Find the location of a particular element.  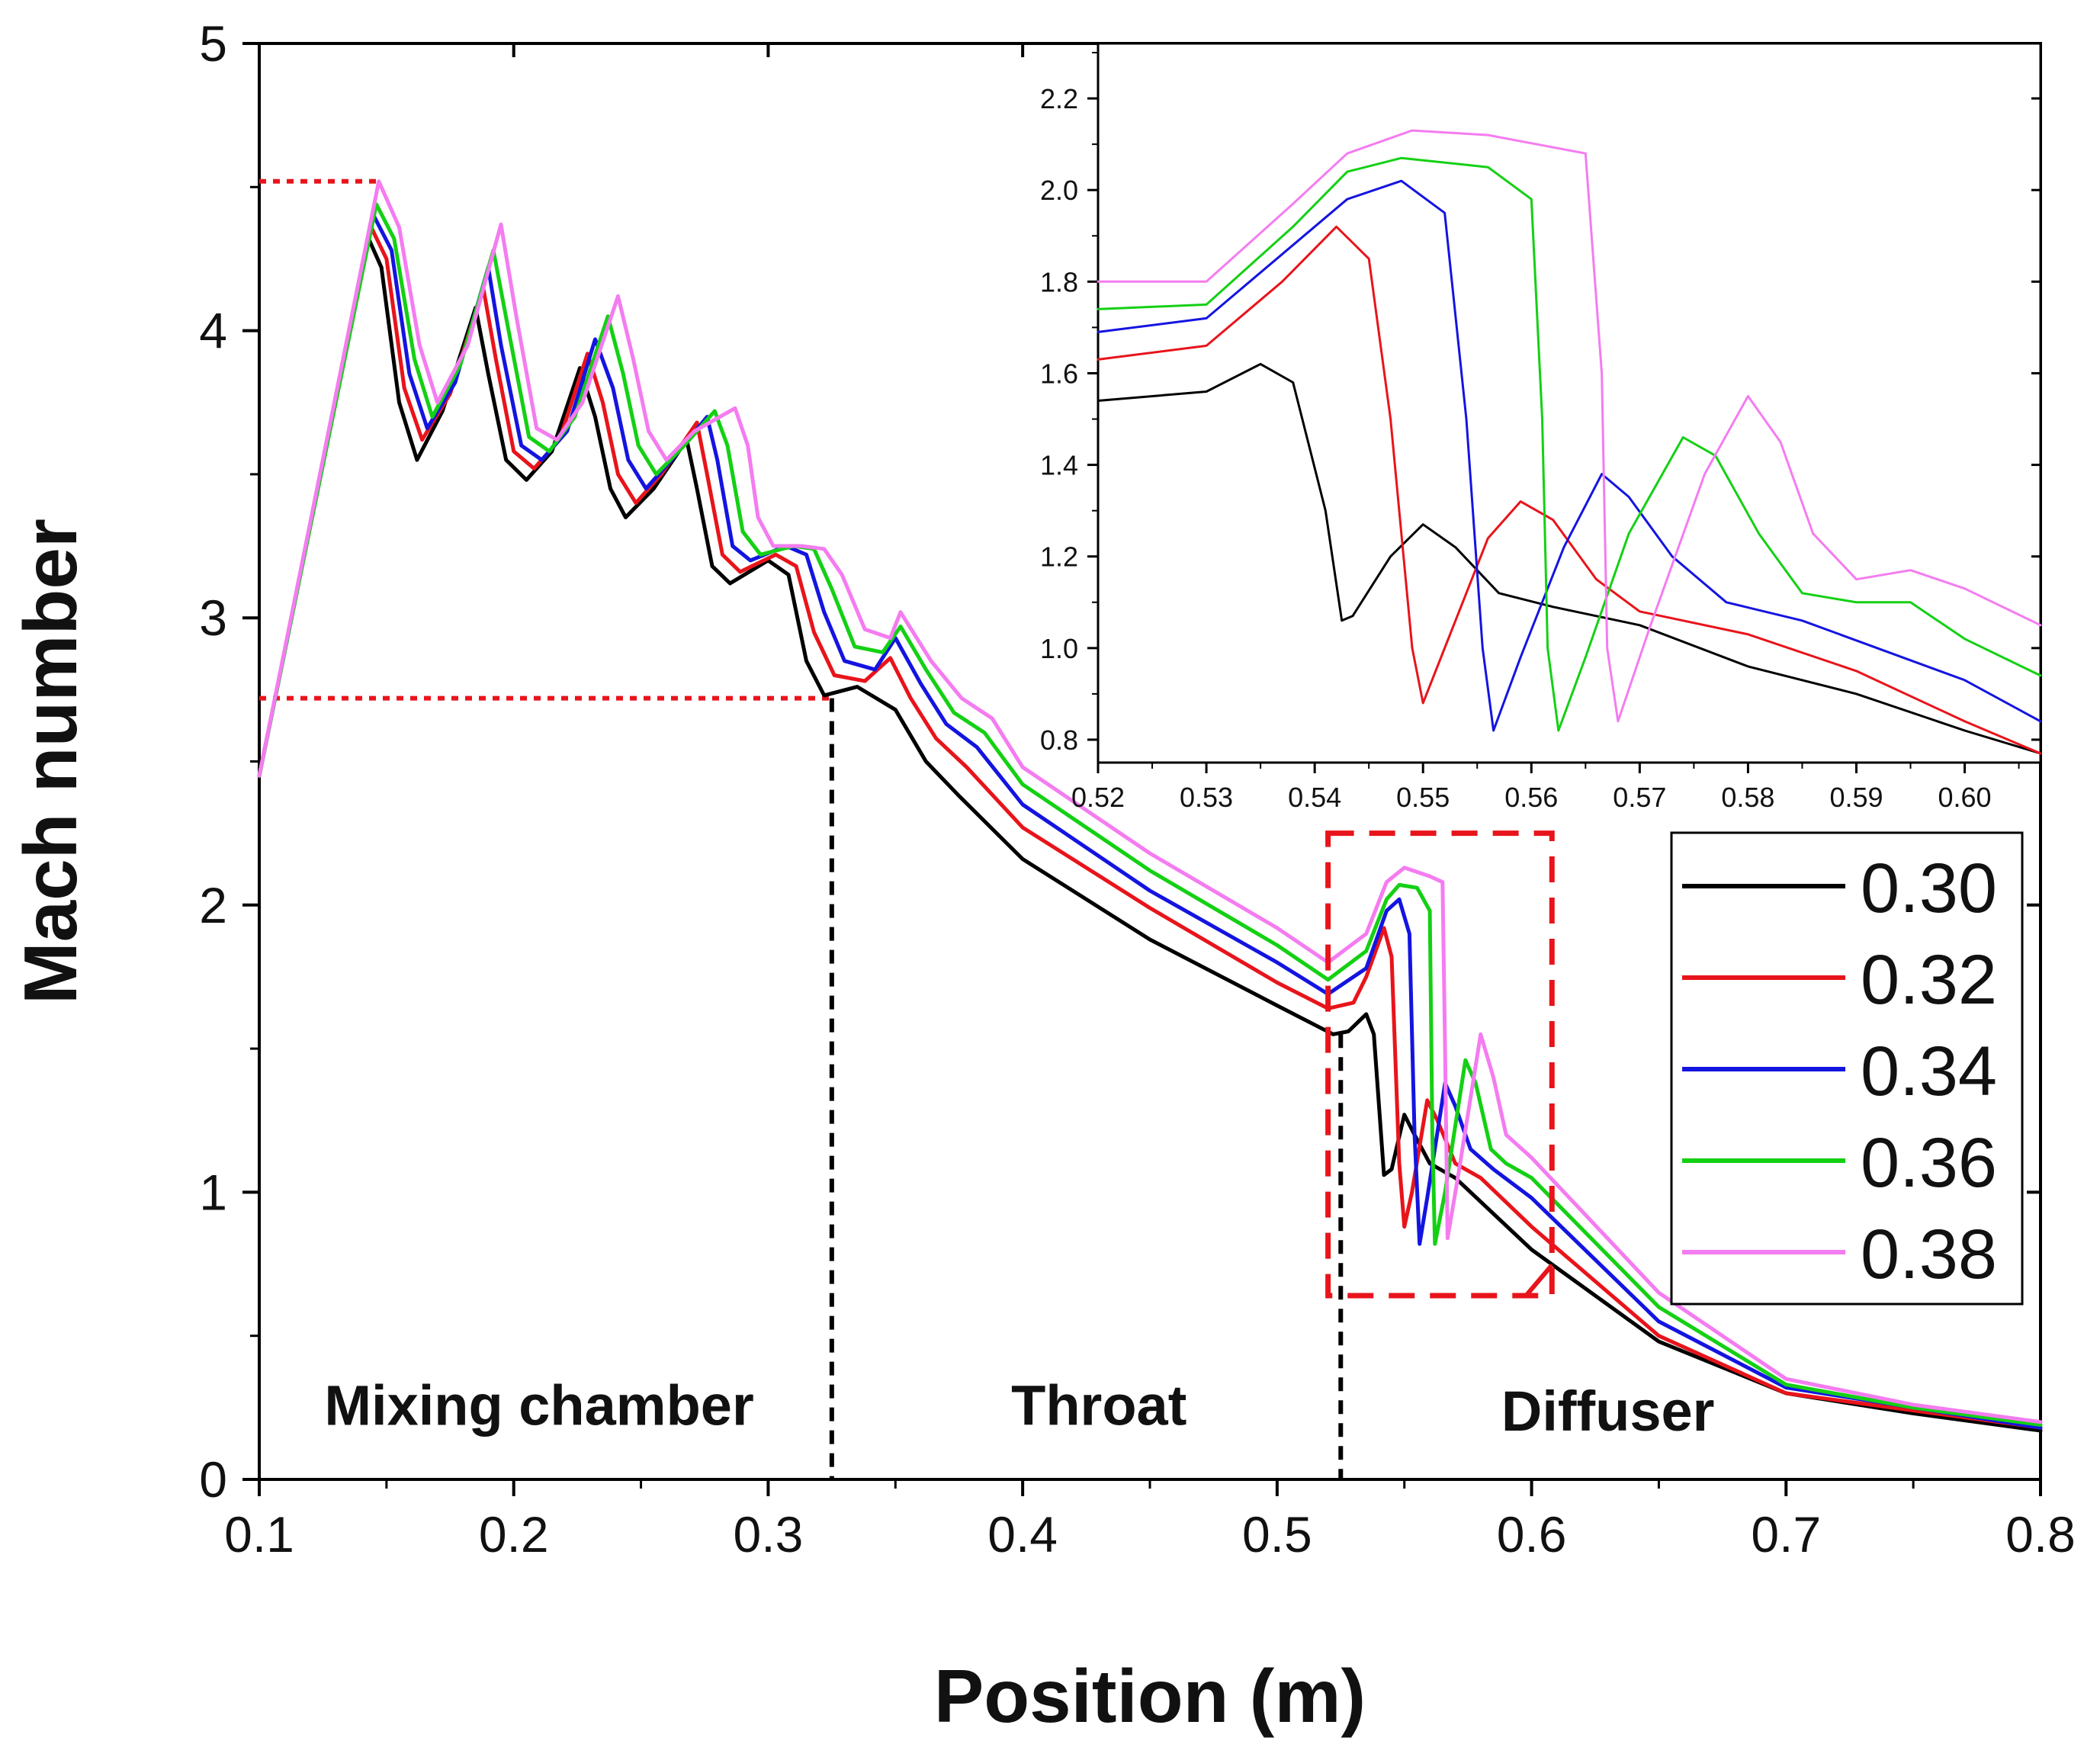

x-tick-label: 0.1 is located at coordinates (259, 1535).